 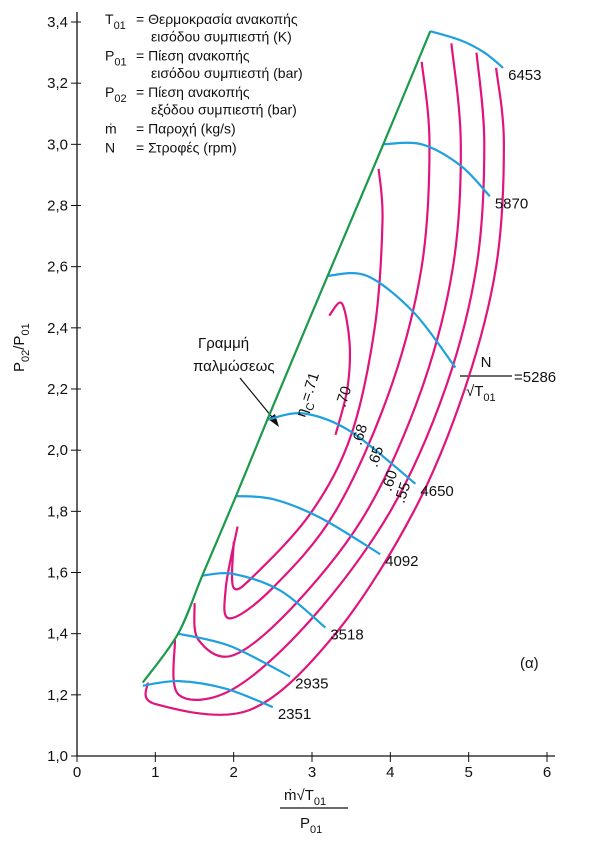 I want to click on y-tick-label: 1,6, so click(x=57, y=573).